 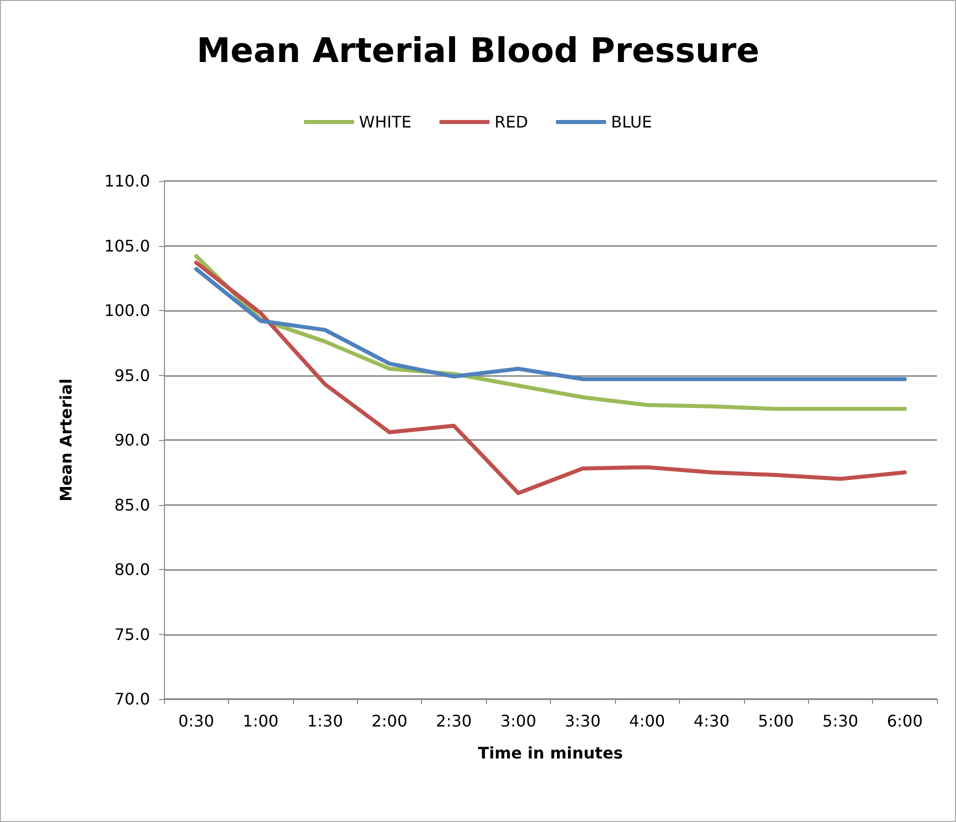 I want to click on y-tick-label: 70.0, so click(x=132, y=699).